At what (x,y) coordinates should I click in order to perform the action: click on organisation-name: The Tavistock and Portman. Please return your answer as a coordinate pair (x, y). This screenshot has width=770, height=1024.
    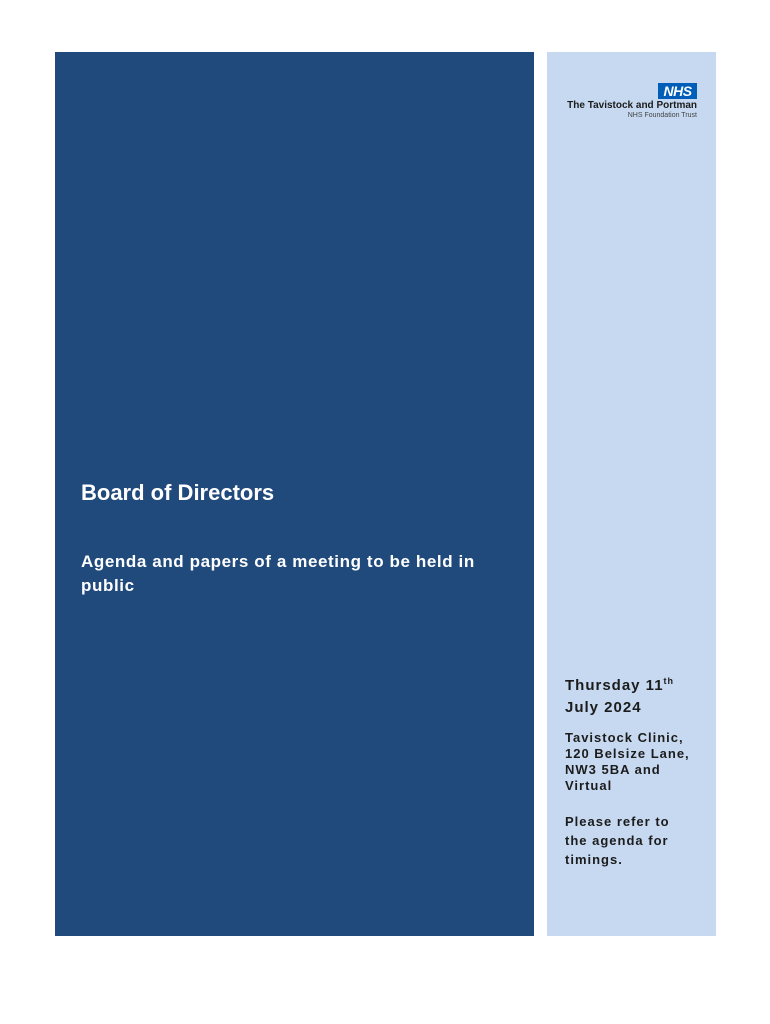
    Looking at the image, I should click on (632, 105).